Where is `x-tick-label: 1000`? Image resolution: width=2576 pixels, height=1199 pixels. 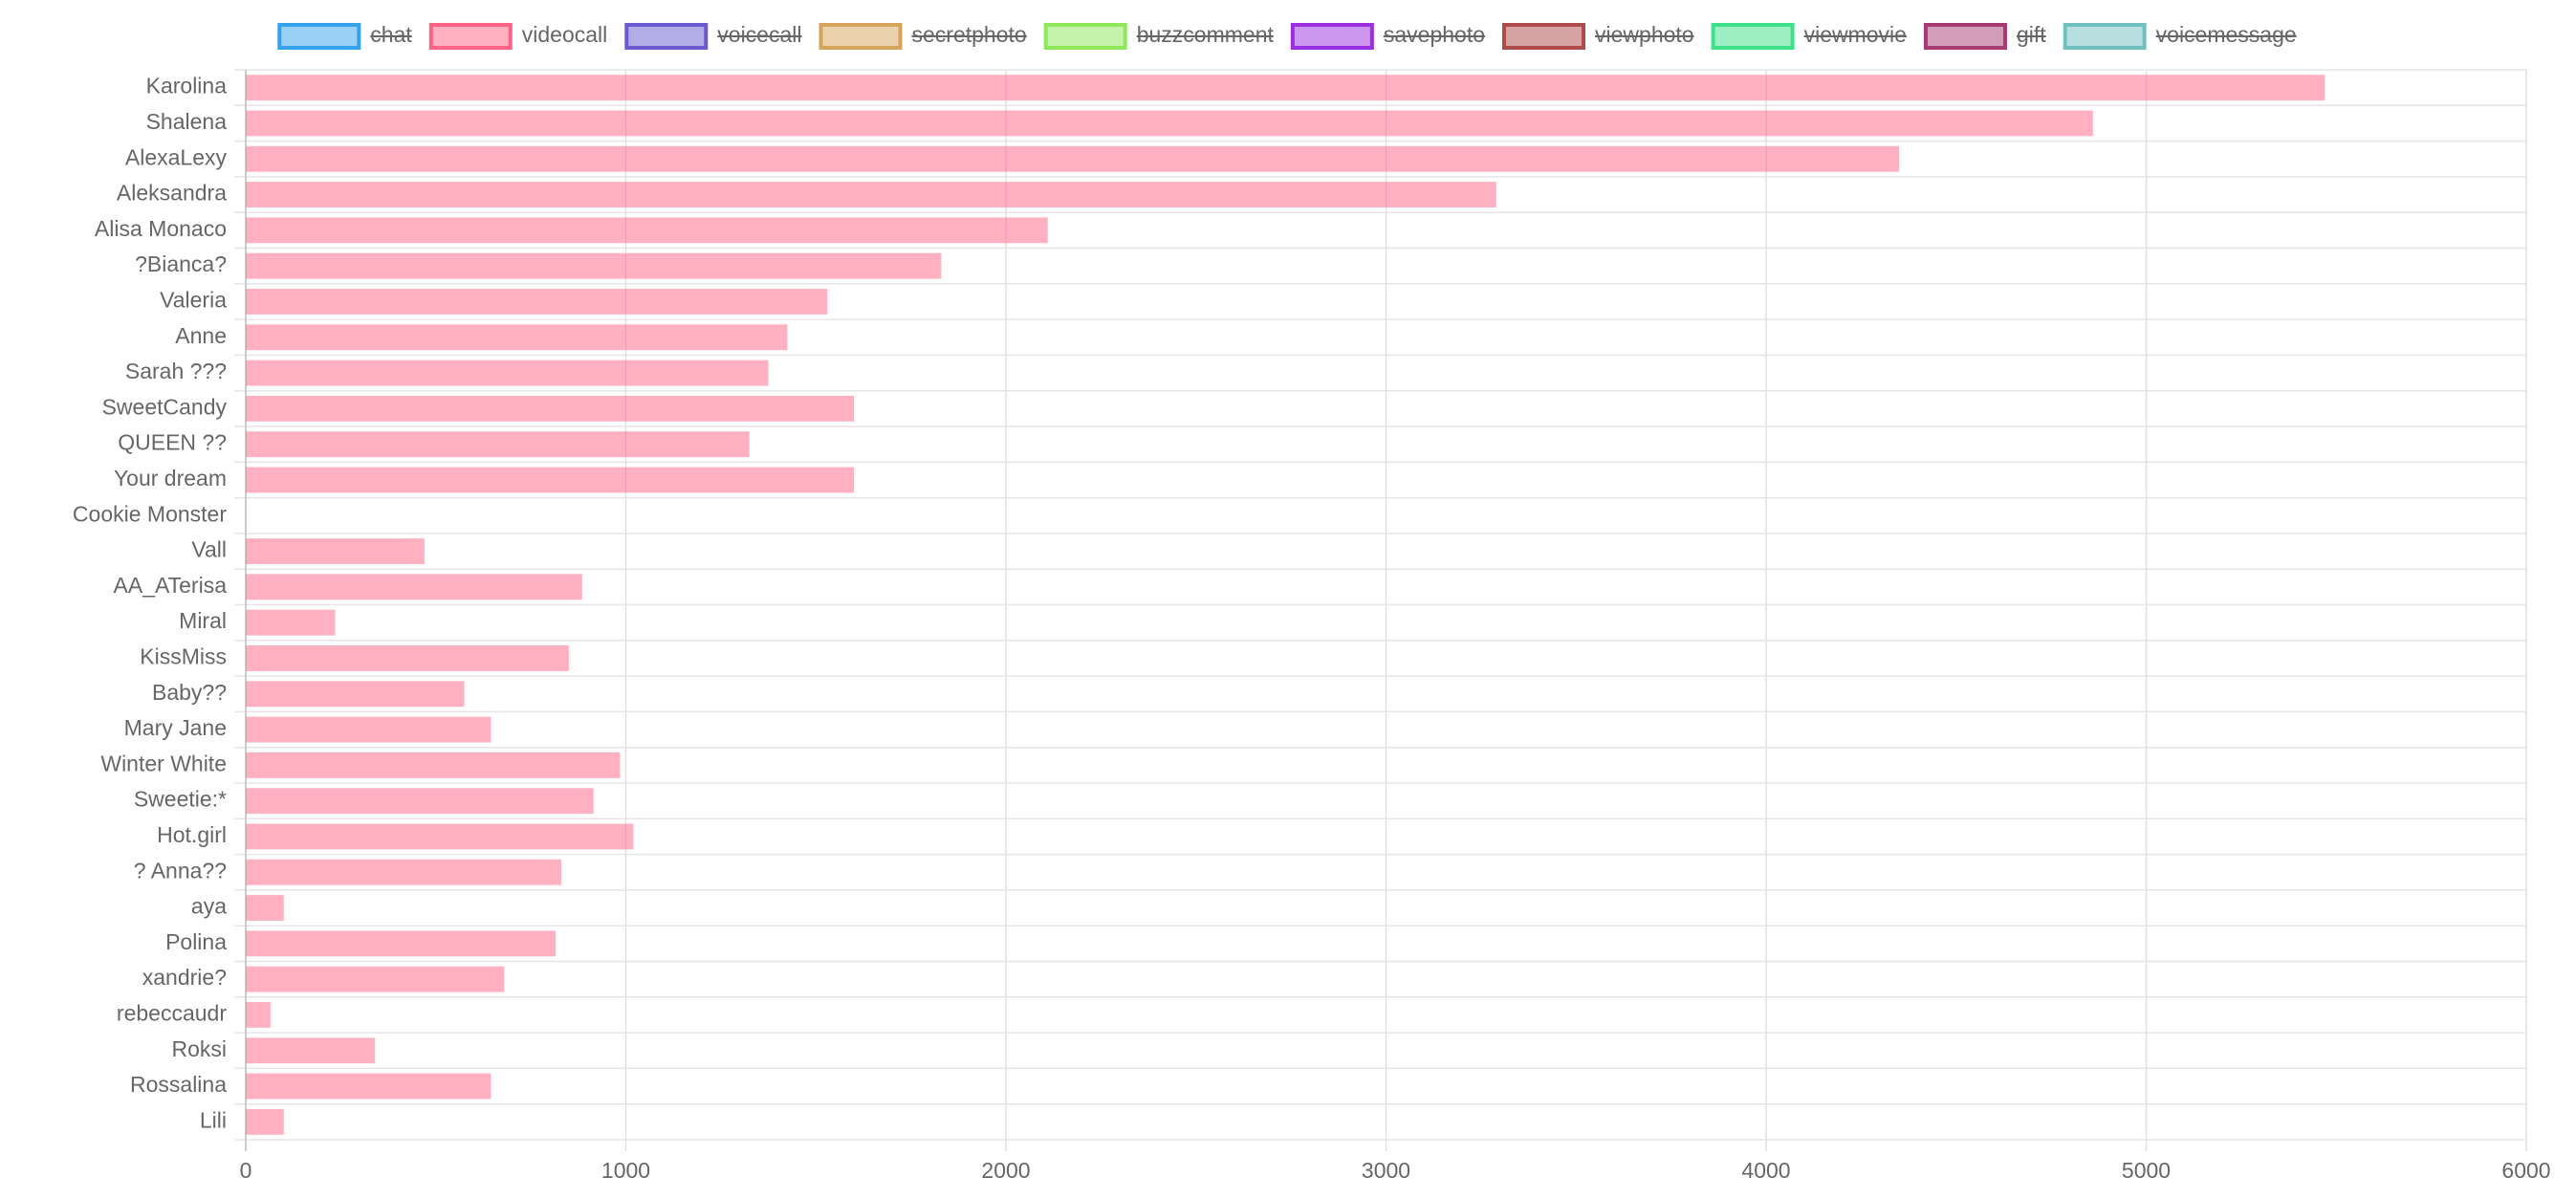 x-tick-label: 1000 is located at coordinates (625, 1170).